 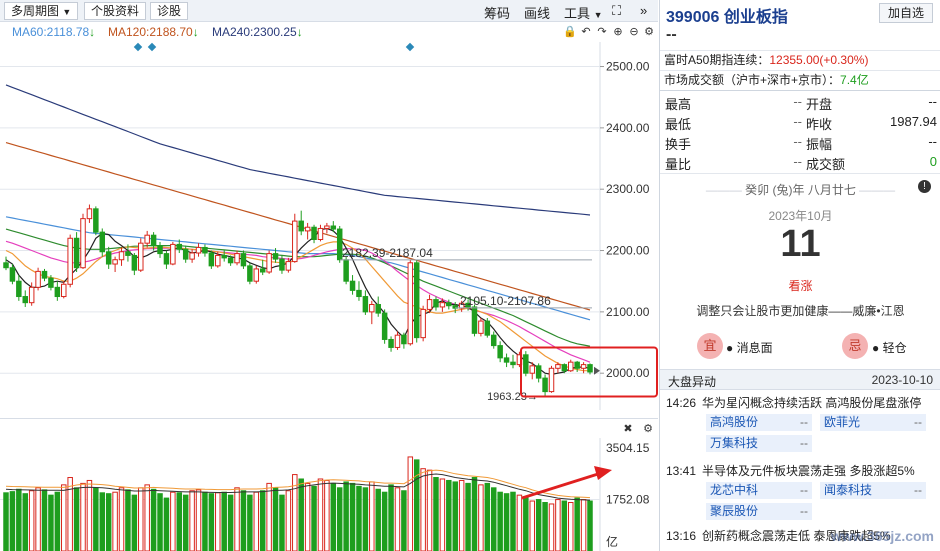 What do you see at coordinates (41, 11) in the screenshot?
I see `period-dropdown: 多周期图 ▼` at bounding box center [41, 11].